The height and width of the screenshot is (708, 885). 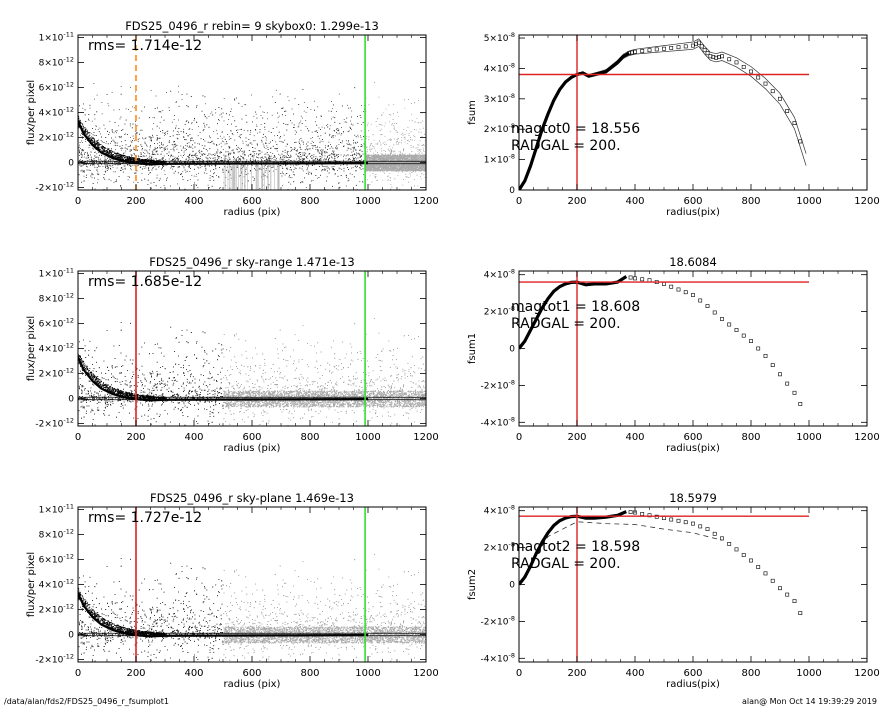 I want to click on magtot-annotation: magtot2 = 18.598, so click(x=575, y=547).